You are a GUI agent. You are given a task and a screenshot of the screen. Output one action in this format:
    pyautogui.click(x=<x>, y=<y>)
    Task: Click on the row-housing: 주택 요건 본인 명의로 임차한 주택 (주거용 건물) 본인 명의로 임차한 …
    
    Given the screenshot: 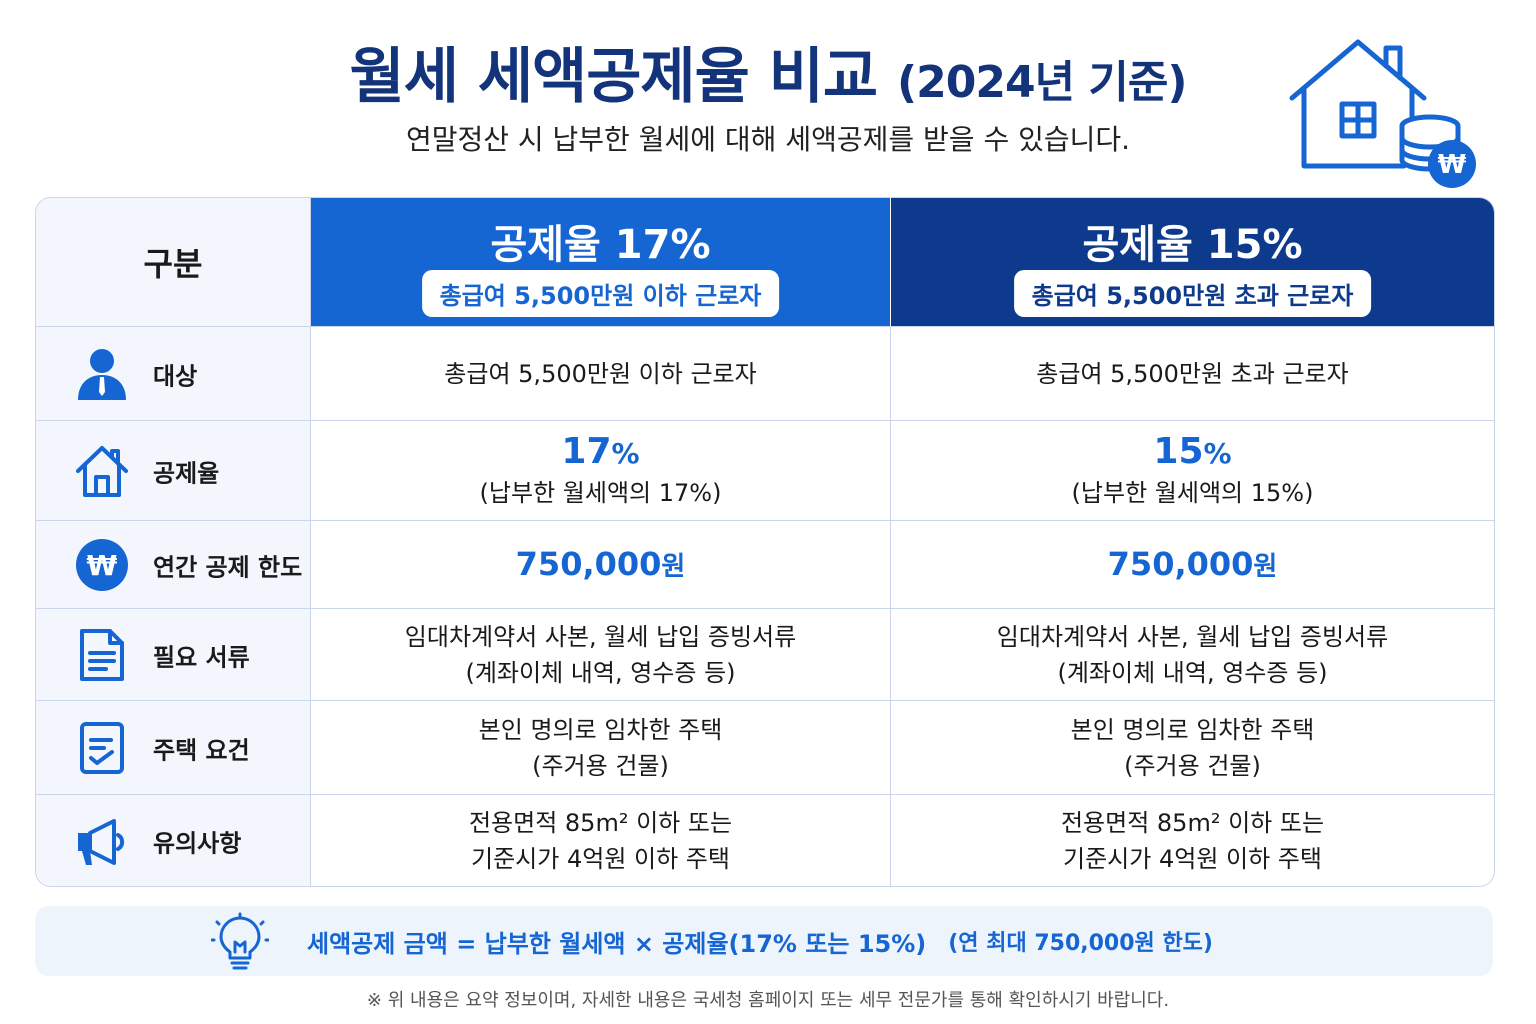 What is the action you would take?
    pyautogui.click(x=765, y=747)
    